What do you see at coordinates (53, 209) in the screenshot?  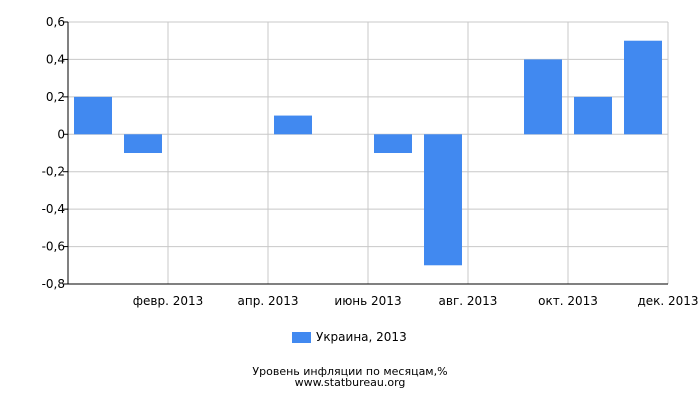 I see `y-tick-label: -0,4` at bounding box center [53, 209].